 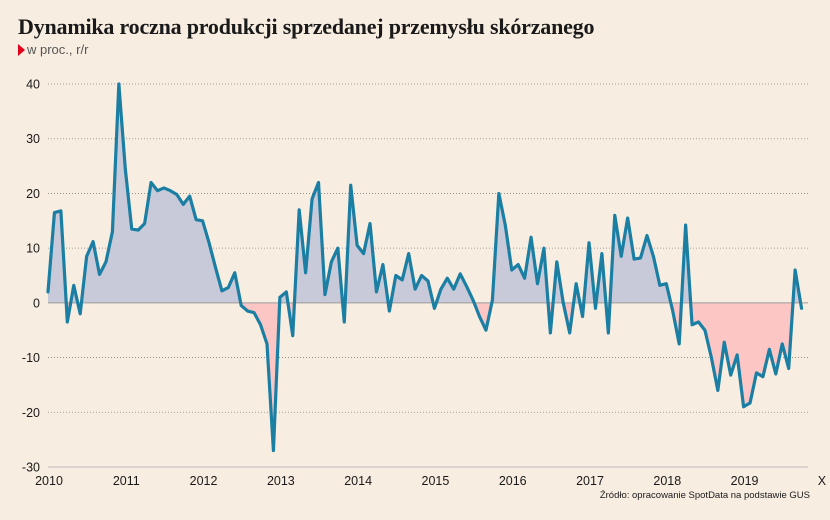 I want to click on x-tick-label: 2010, so click(x=49, y=481).